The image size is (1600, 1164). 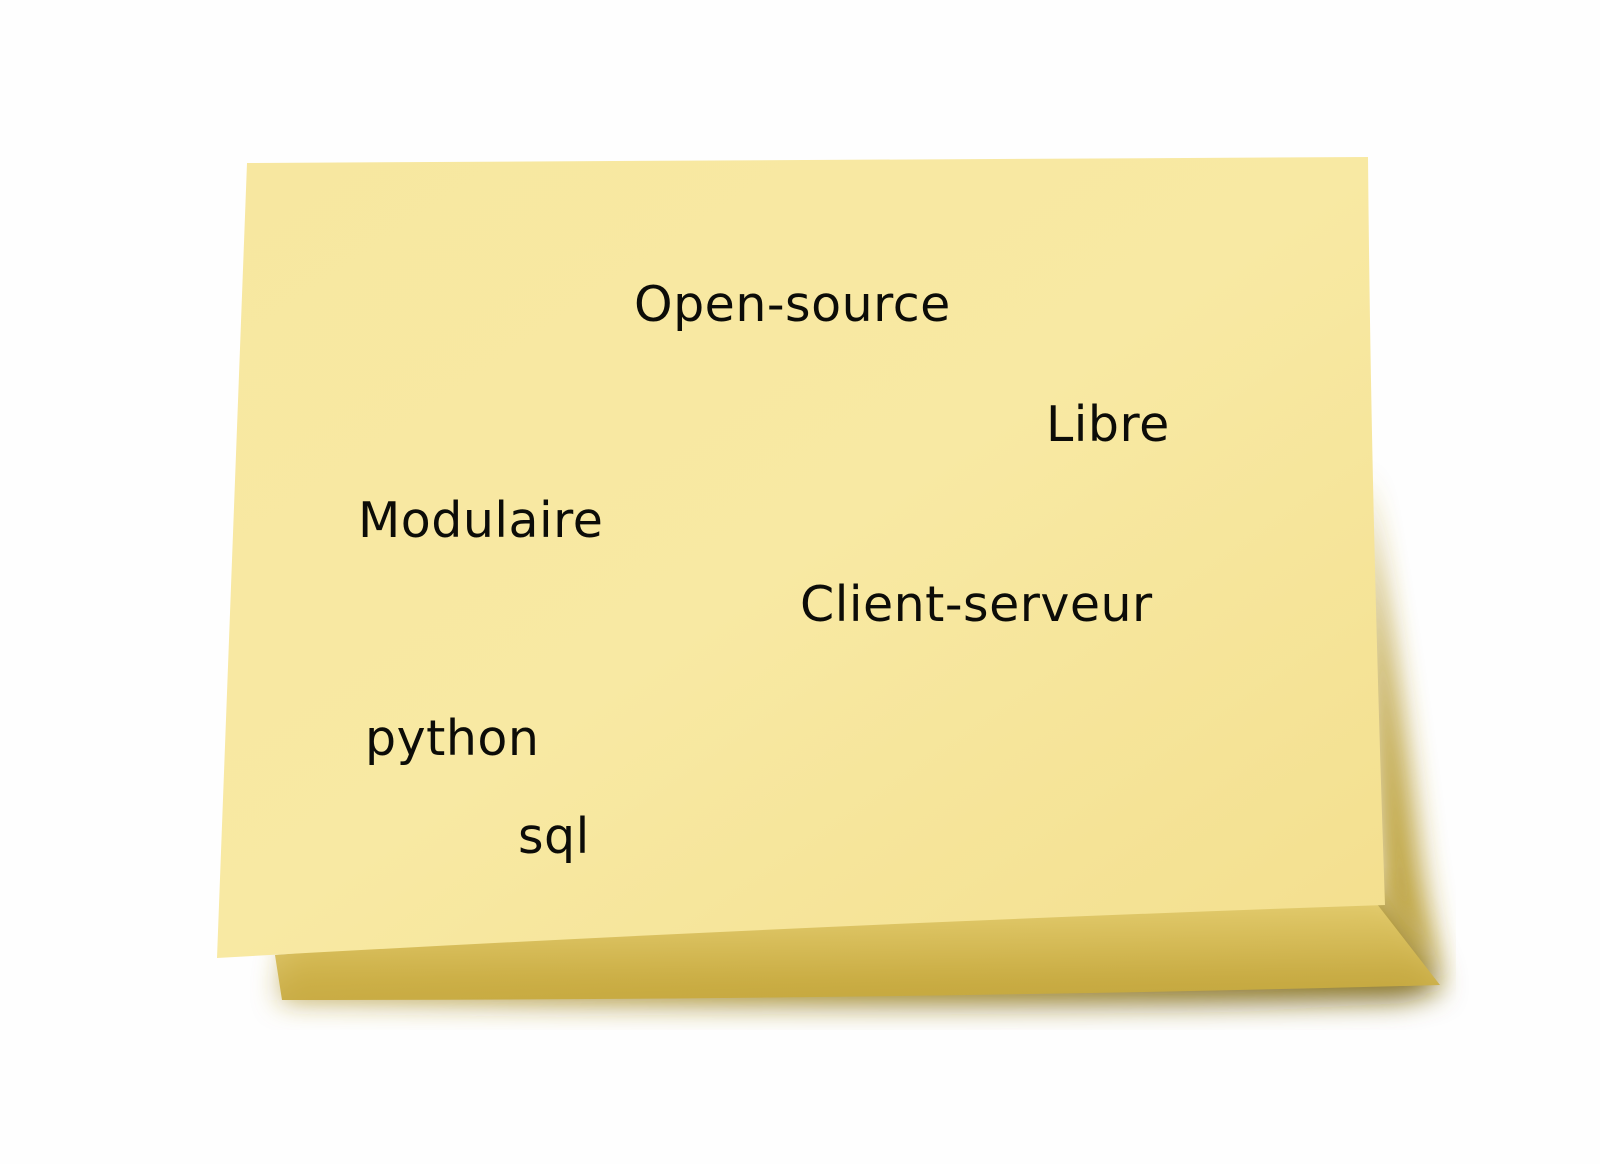 I want to click on word-modulaire: Modulaire, so click(x=481, y=520).